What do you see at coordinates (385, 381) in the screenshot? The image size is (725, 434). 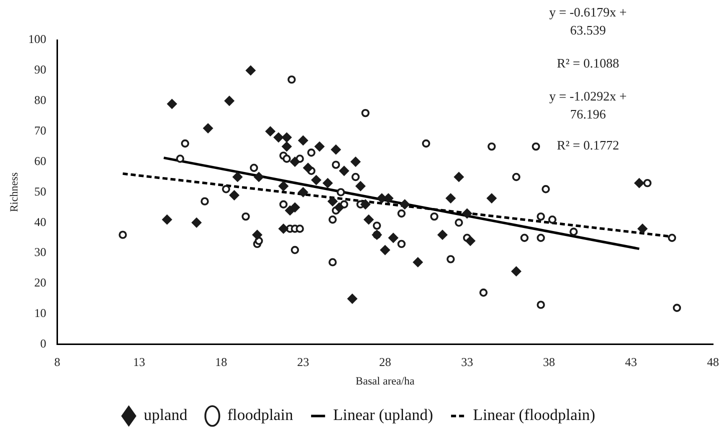 I see `x-axis-title: Basal area/ha` at bounding box center [385, 381].